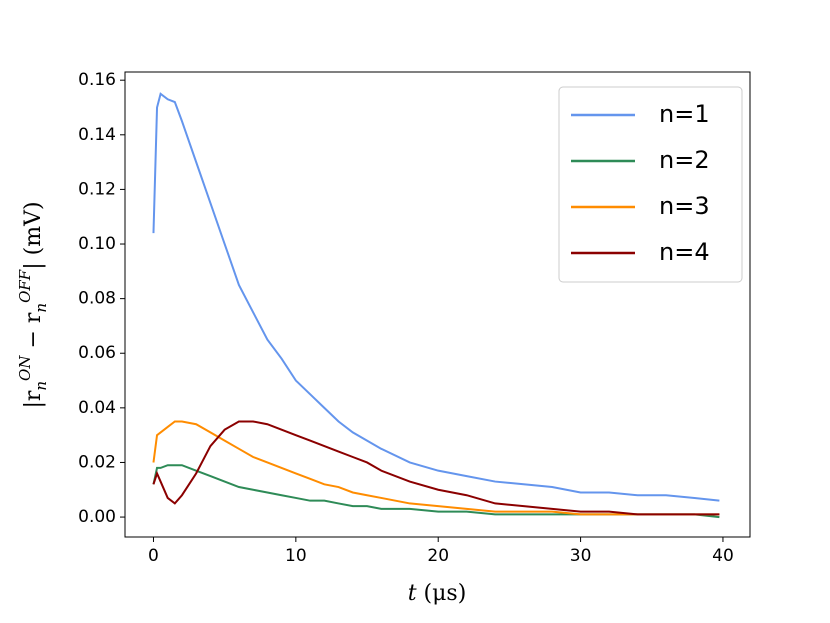  What do you see at coordinates (33, 304) in the screenshot?
I see `y-axis-label: |rnON − rnOFF| (mV)` at bounding box center [33, 304].